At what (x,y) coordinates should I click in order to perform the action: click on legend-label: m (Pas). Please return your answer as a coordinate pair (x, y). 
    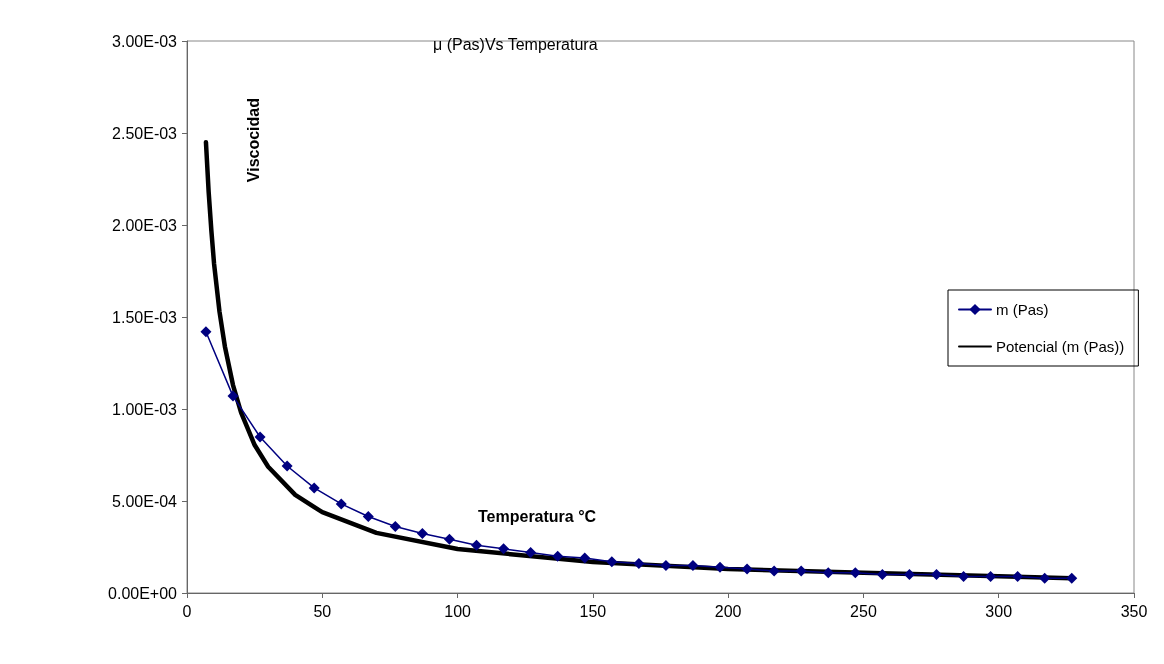
    Looking at the image, I should click on (1022, 309).